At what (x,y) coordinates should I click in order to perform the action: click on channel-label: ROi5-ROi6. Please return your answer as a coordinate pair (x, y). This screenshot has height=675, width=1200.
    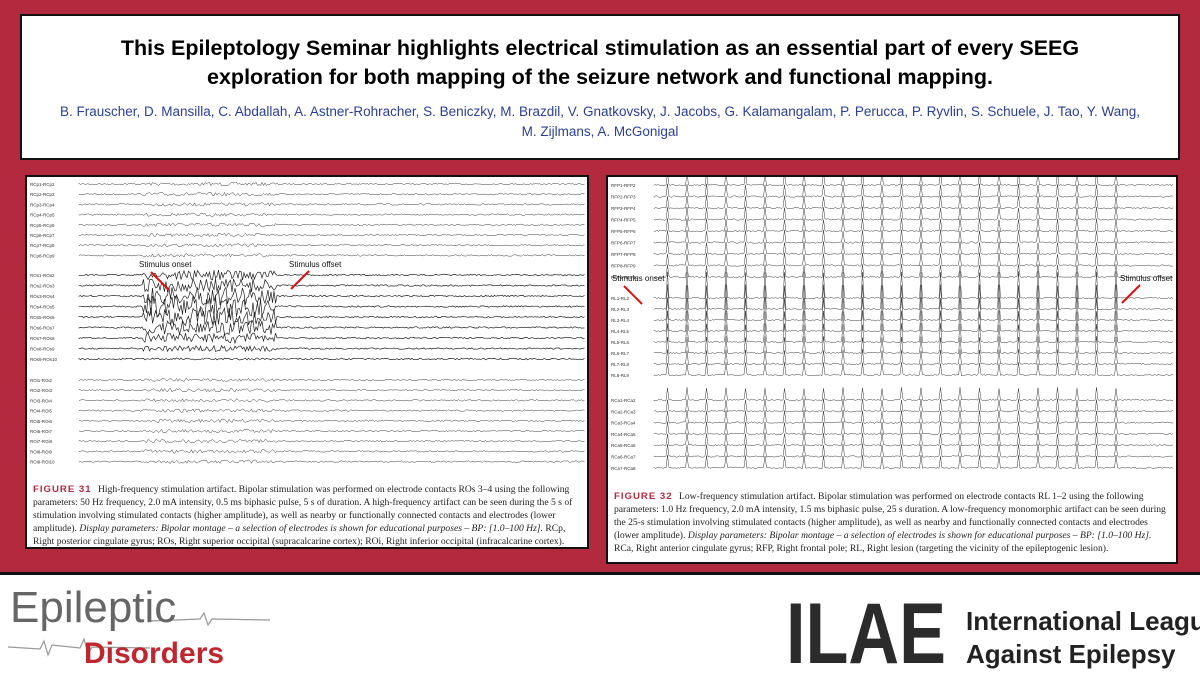
    Looking at the image, I should click on (41, 421).